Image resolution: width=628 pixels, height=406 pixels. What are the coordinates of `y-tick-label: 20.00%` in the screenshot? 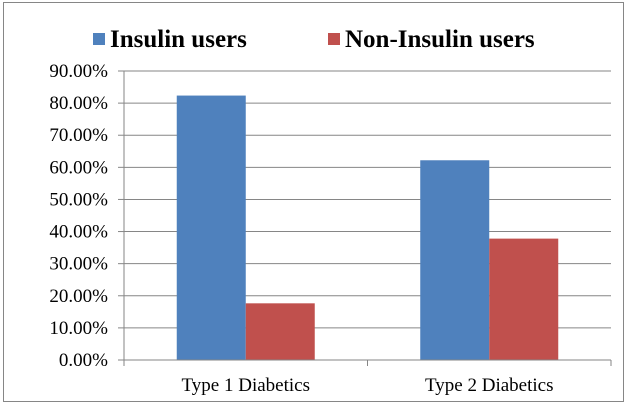 It's located at (78, 296).